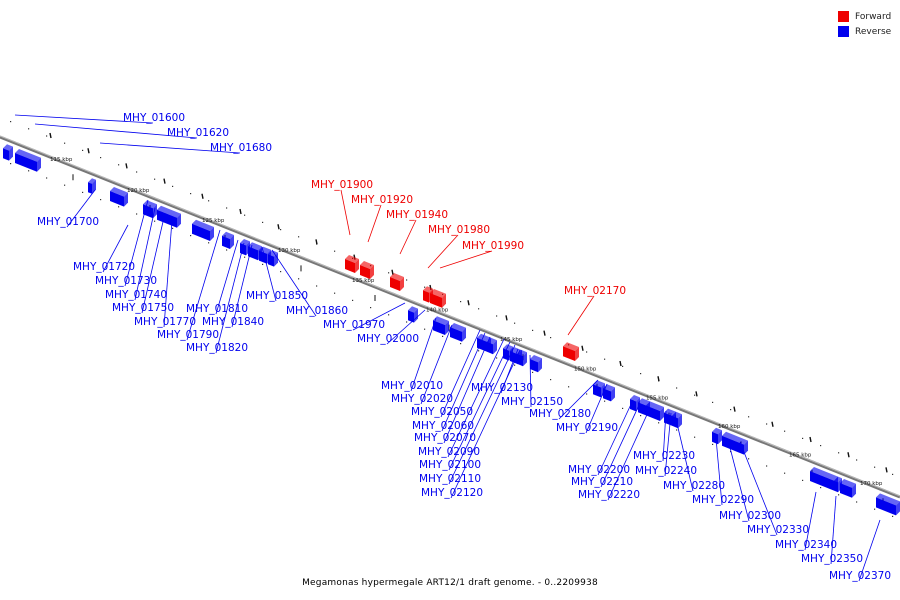 The image size is (900, 600). What do you see at coordinates (450, 465) in the screenshot?
I see `gene-label-mhy-02100: MHY_02100` at bounding box center [450, 465].